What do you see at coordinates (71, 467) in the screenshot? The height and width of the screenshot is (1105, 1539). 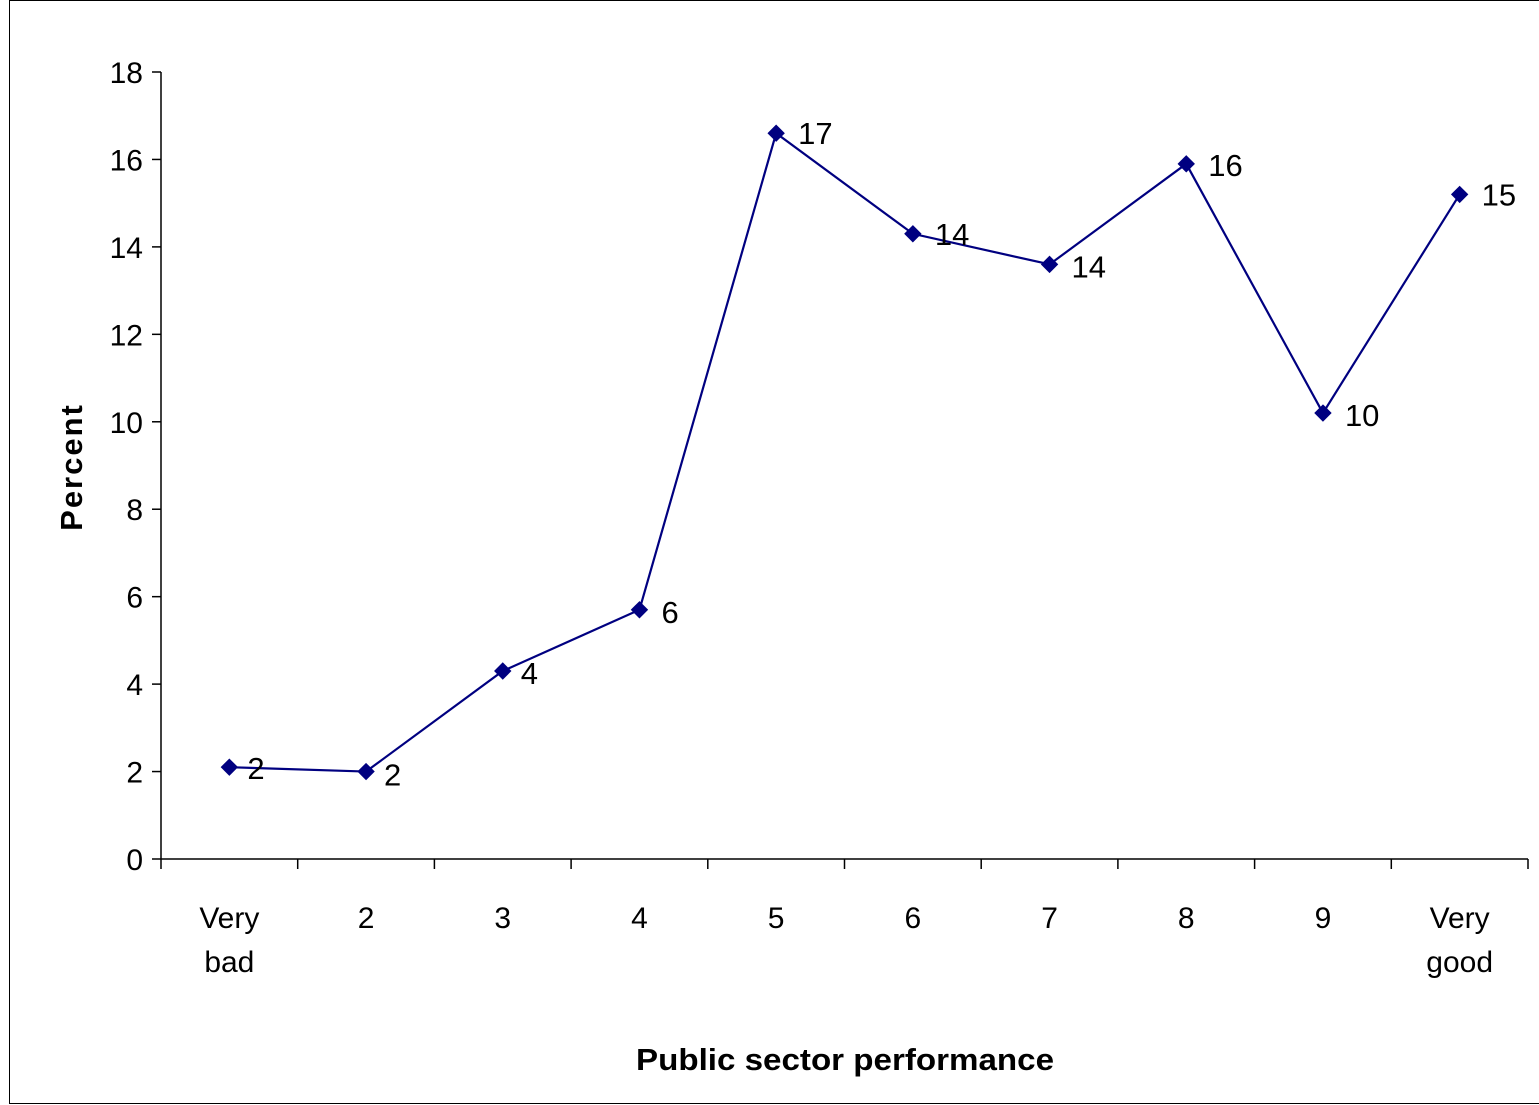 I see `y-axis-title: Percent` at bounding box center [71, 467].